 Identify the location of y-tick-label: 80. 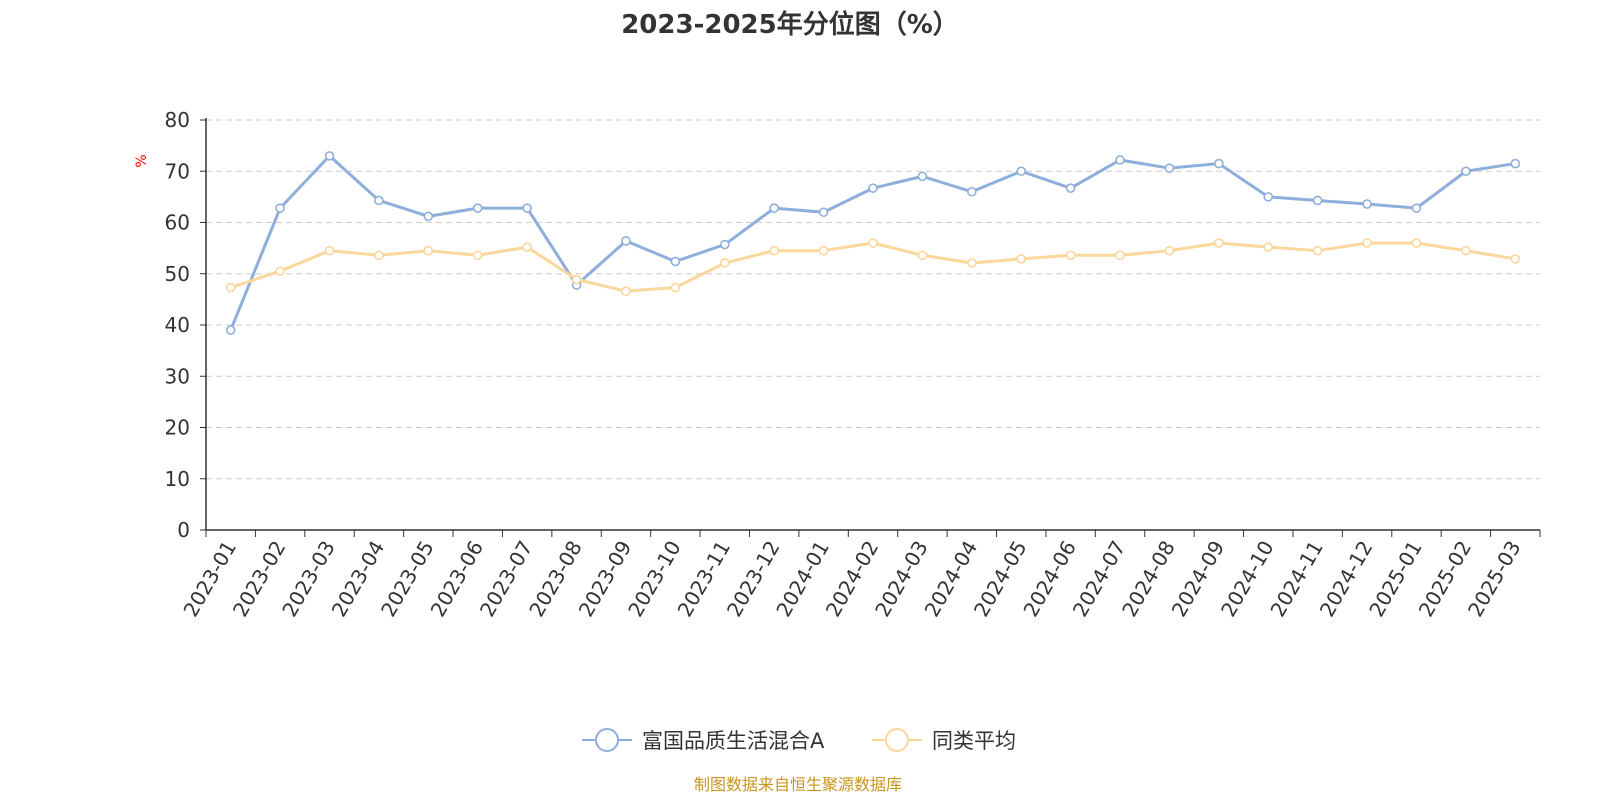
(177, 120).